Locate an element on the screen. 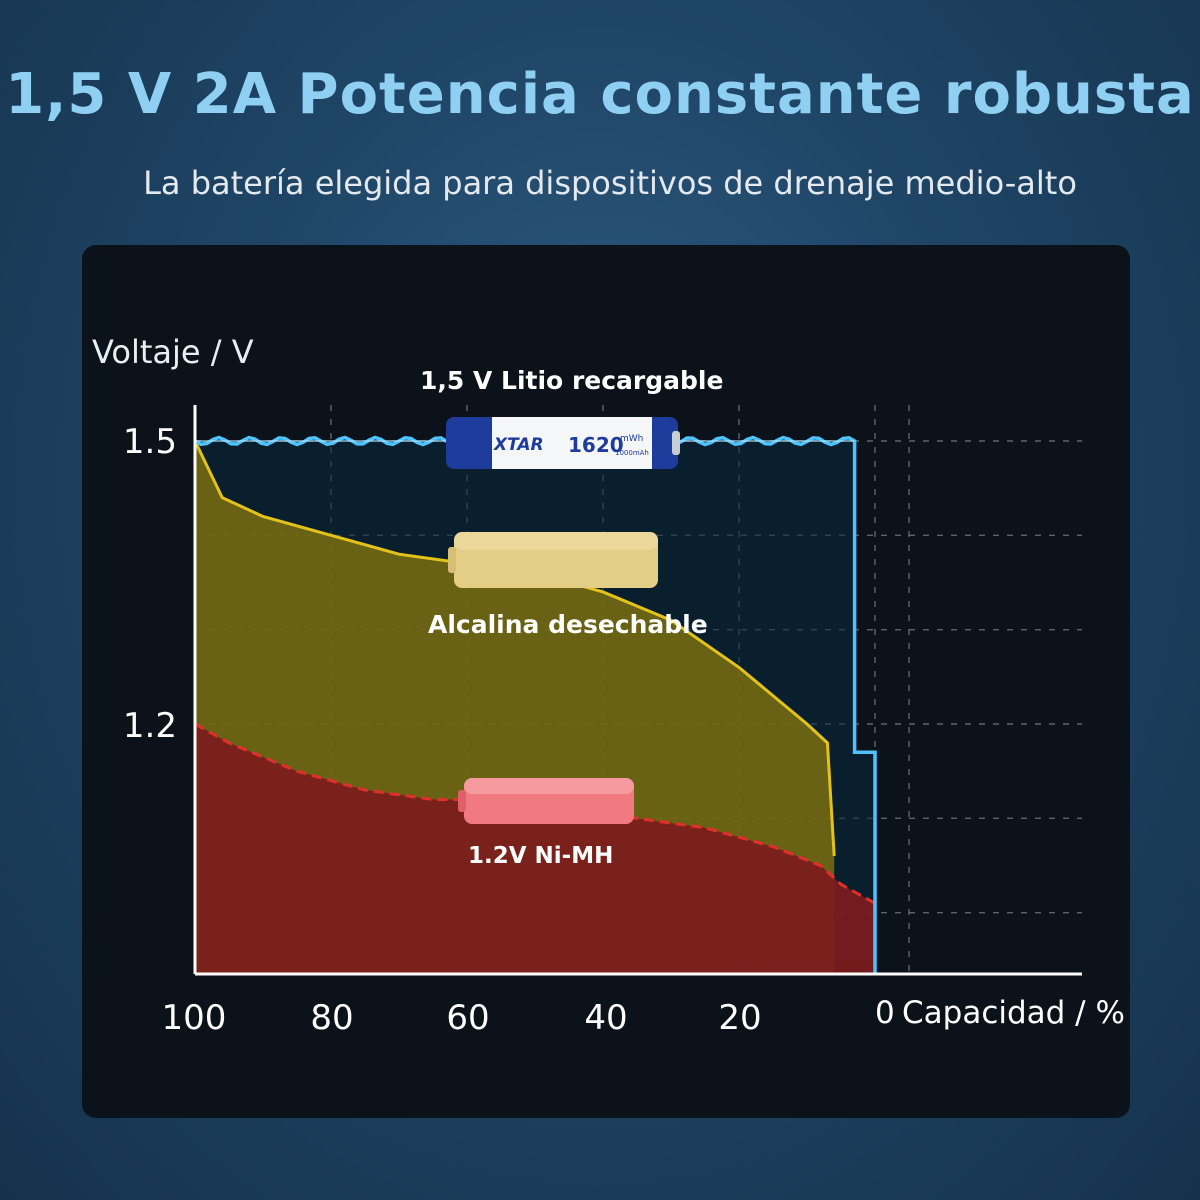 The width and height of the screenshot is (1200, 1200). x-tick-label: 20 is located at coordinates (739, 1018).